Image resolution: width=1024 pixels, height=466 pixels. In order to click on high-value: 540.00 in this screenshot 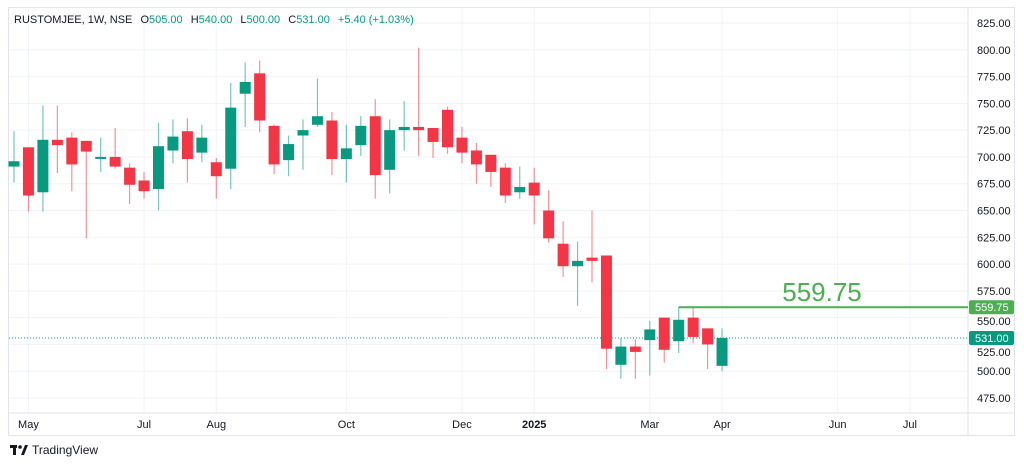, I will do `click(215, 20)`.